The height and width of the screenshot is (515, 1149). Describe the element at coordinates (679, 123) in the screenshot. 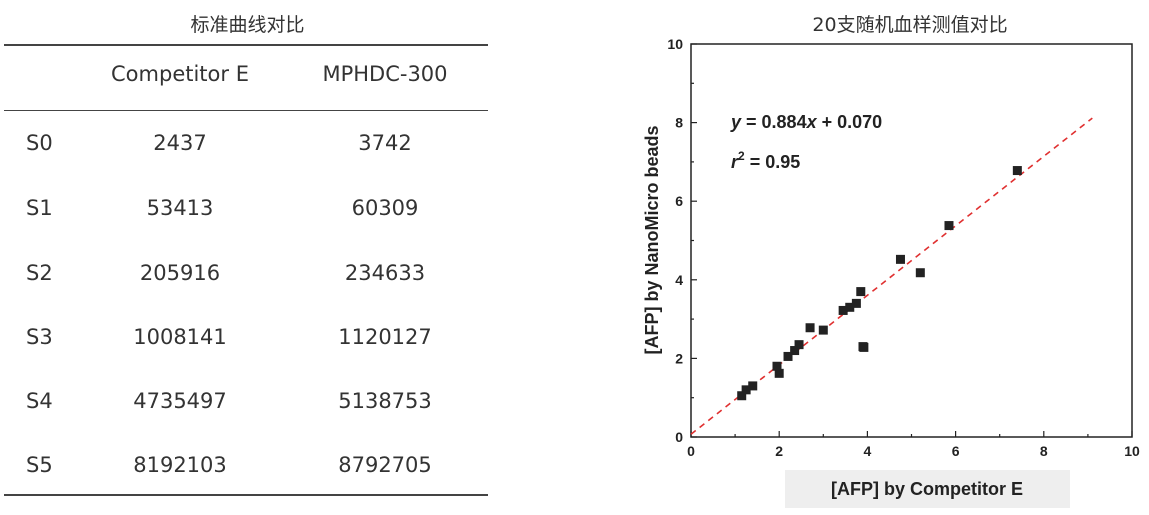

I see `y-tick-label: 8` at that location.